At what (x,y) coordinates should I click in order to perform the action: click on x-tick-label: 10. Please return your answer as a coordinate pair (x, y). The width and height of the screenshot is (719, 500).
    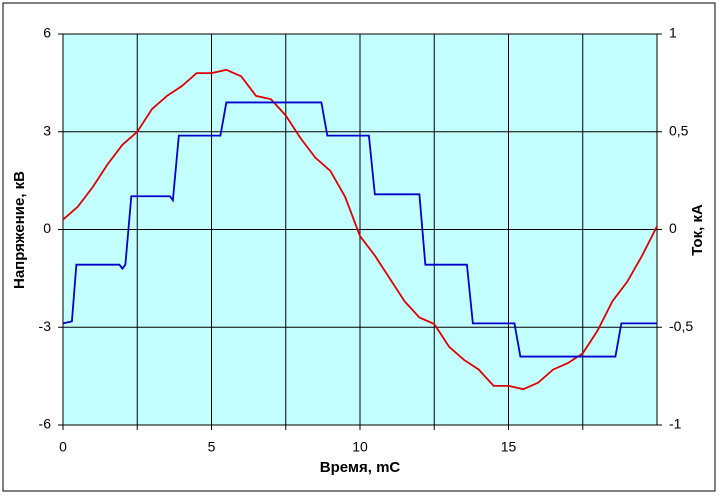
    Looking at the image, I should click on (360, 447).